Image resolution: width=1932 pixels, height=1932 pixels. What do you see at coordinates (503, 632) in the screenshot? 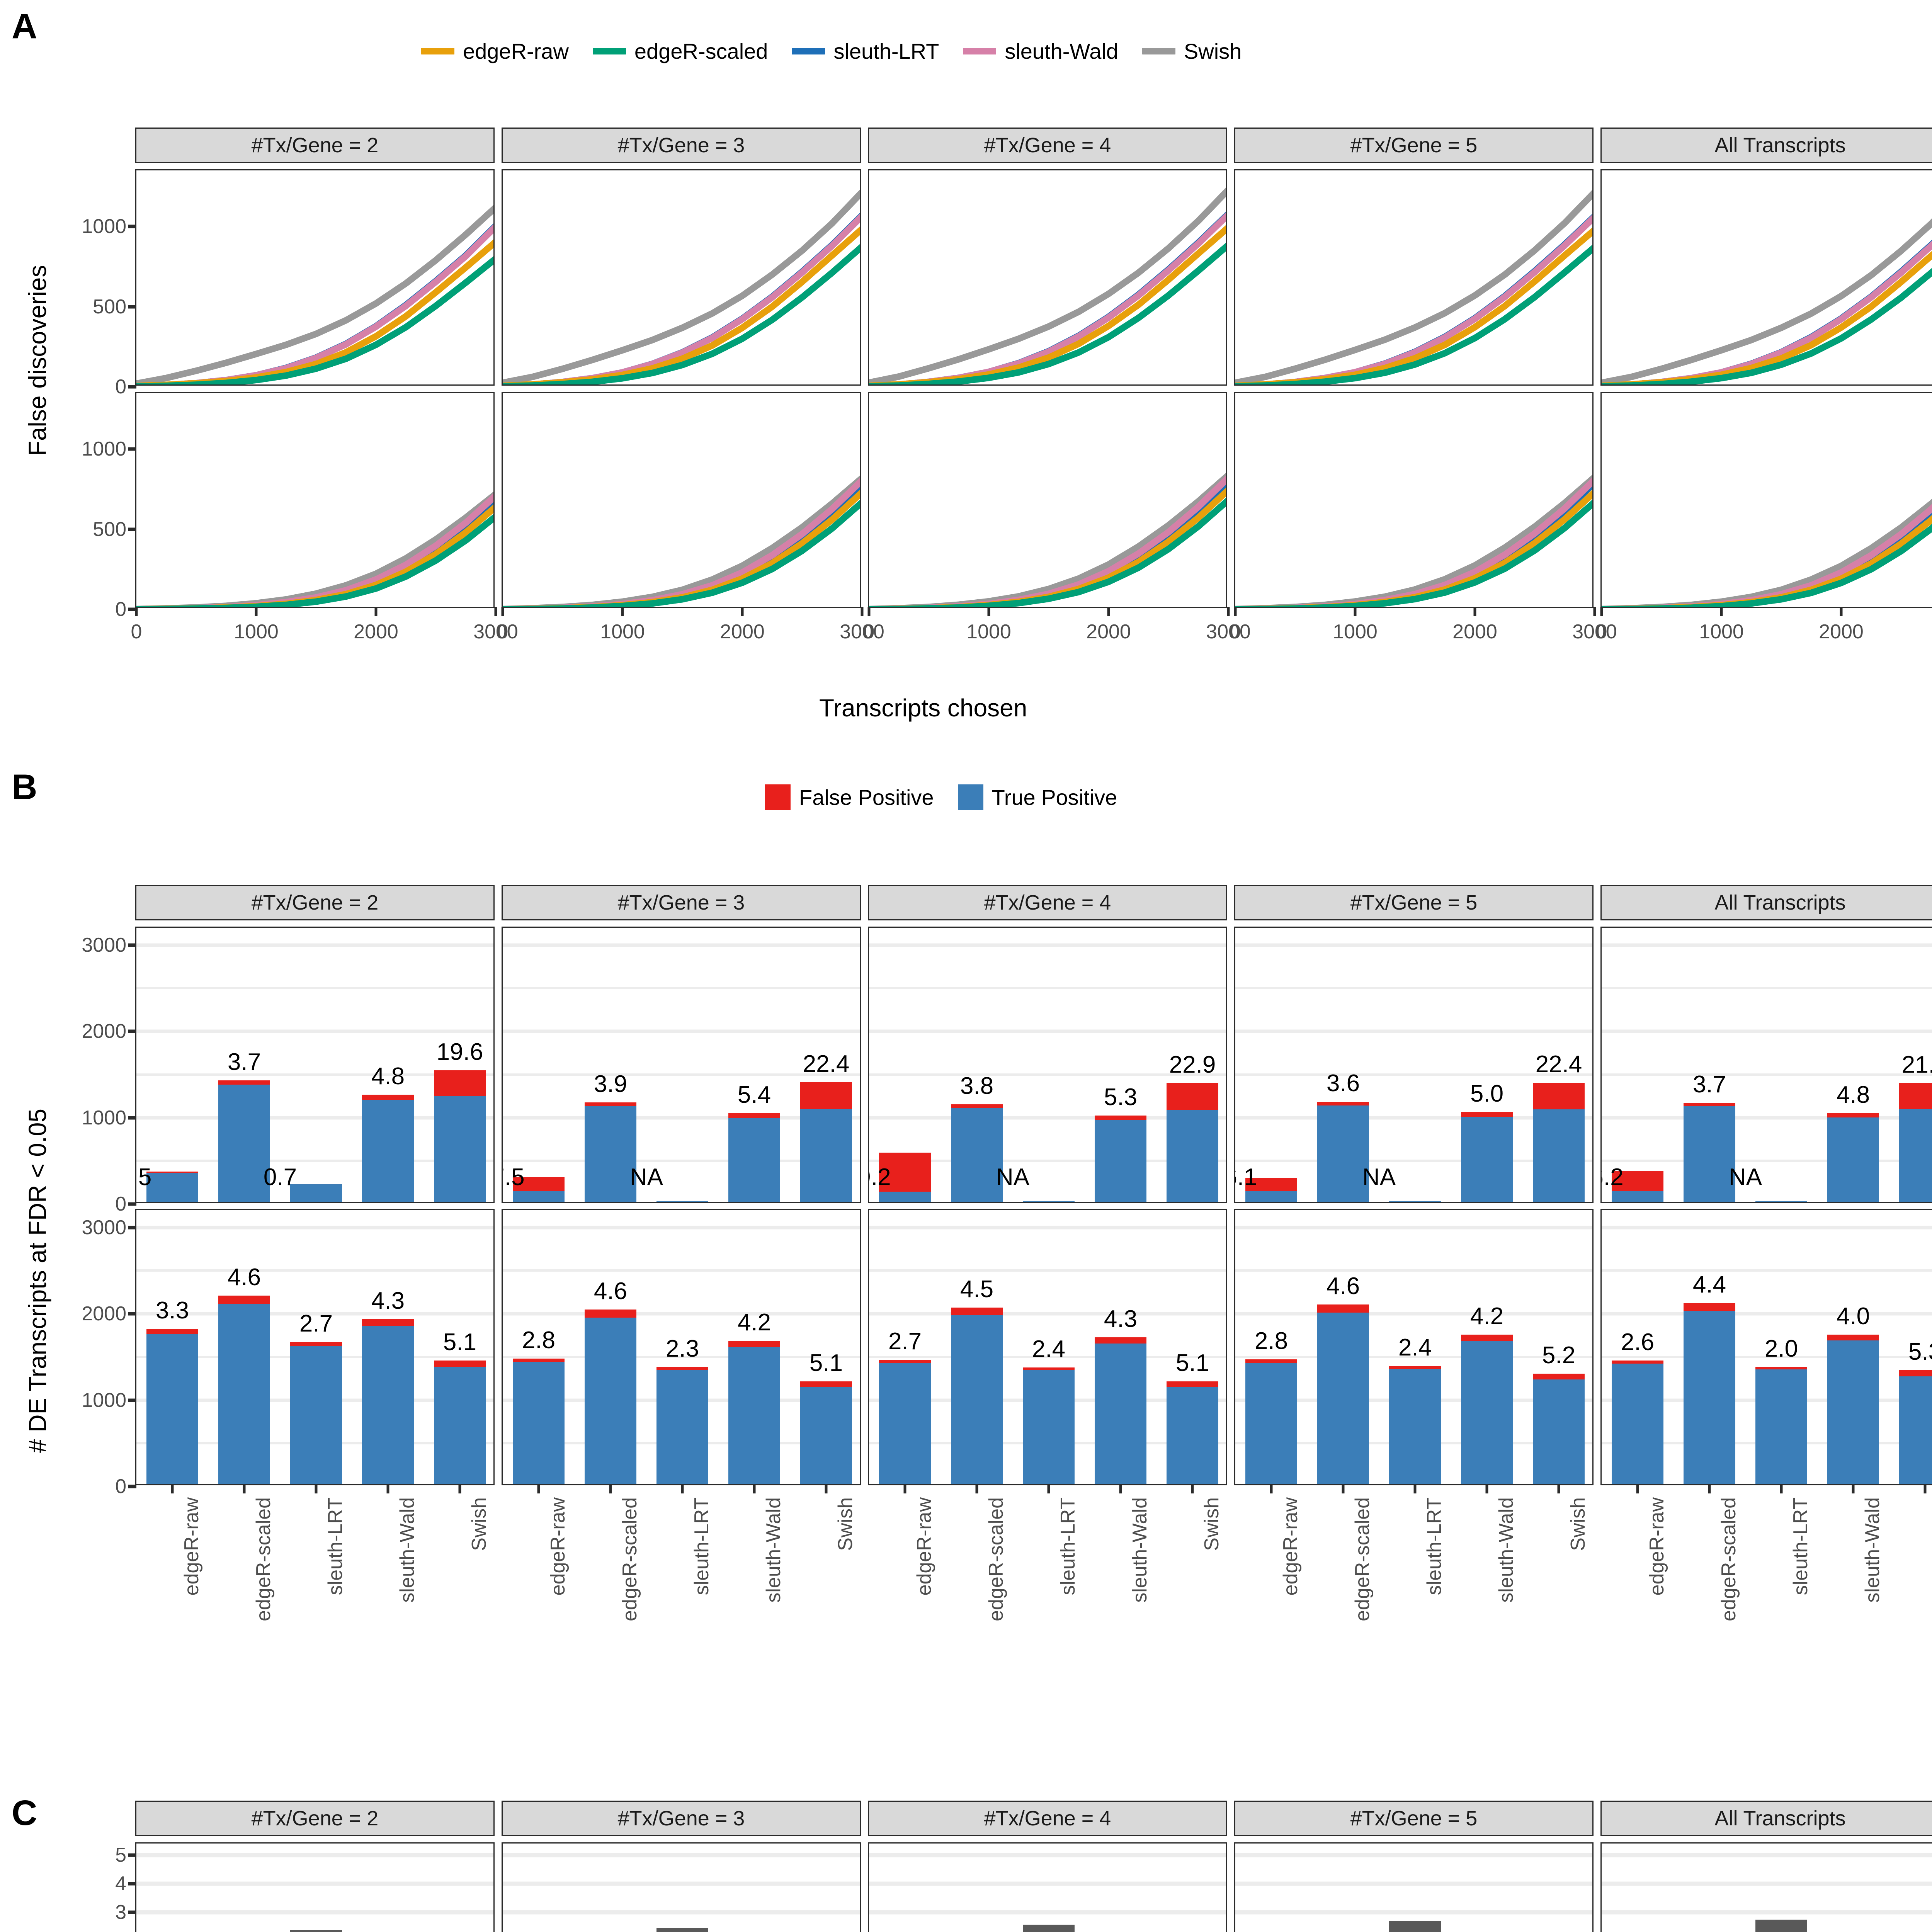
I see `panel-a-x-tick-label-0-r2c2: 0` at bounding box center [503, 632].